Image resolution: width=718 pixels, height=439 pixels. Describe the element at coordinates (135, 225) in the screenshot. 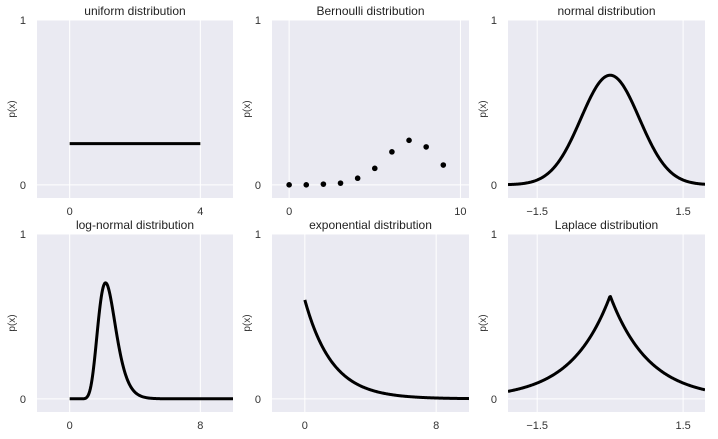

I see `lognormal-title: log-normal distribution` at that location.